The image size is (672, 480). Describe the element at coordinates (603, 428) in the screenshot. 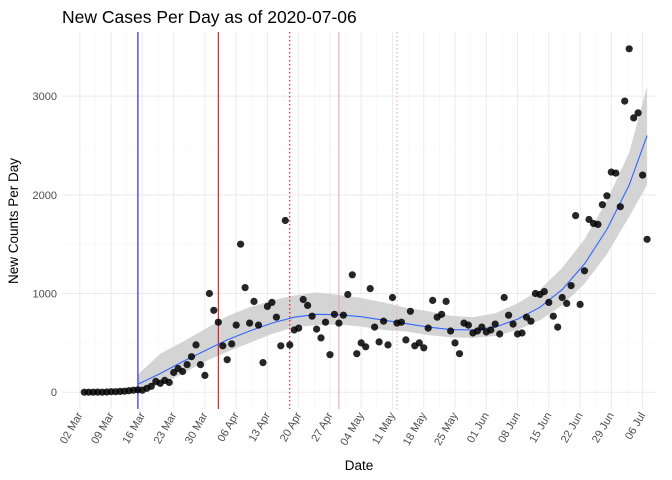

I see `x-tick-label: 29 Jun` at that location.